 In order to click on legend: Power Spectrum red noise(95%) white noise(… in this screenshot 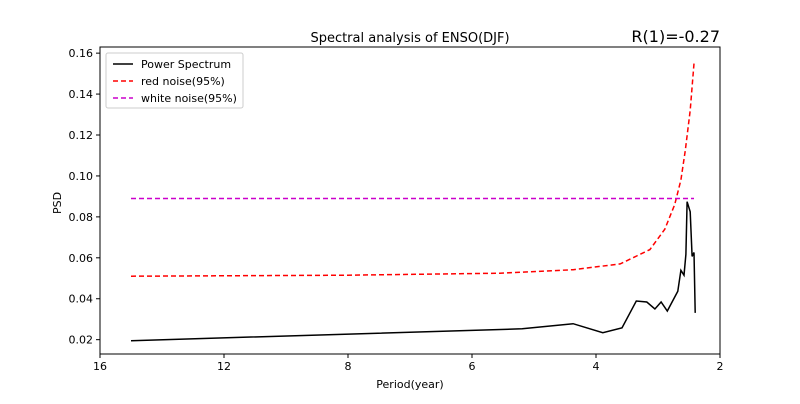, I will do `click(174, 80)`.